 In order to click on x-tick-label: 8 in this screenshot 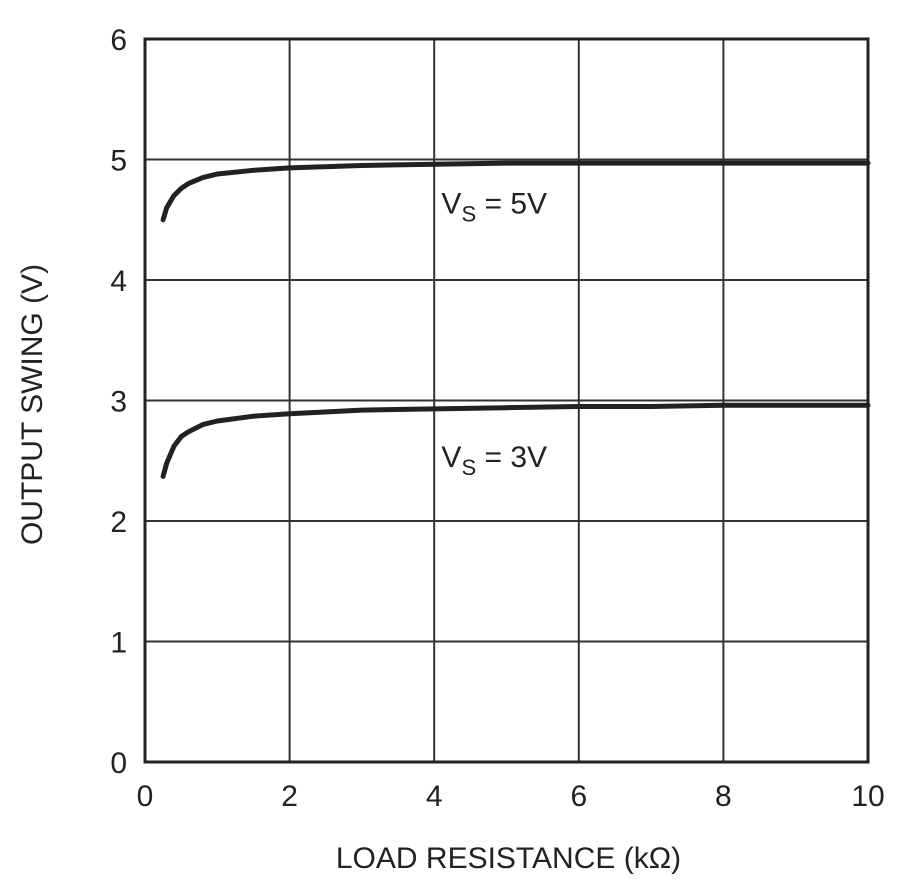, I will do `click(723, 796)`.